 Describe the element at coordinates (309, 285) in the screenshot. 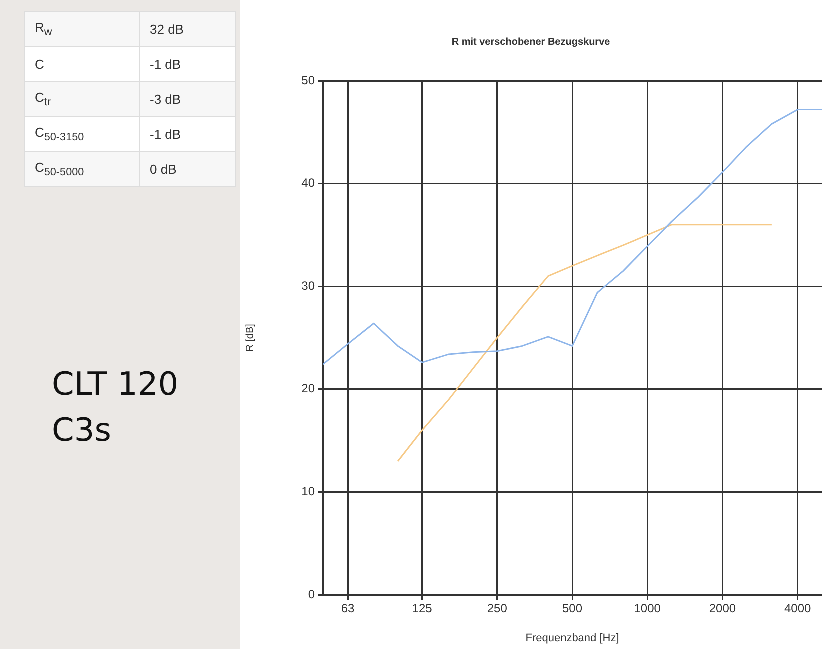

I see `y-tick-label: 30` at that location.